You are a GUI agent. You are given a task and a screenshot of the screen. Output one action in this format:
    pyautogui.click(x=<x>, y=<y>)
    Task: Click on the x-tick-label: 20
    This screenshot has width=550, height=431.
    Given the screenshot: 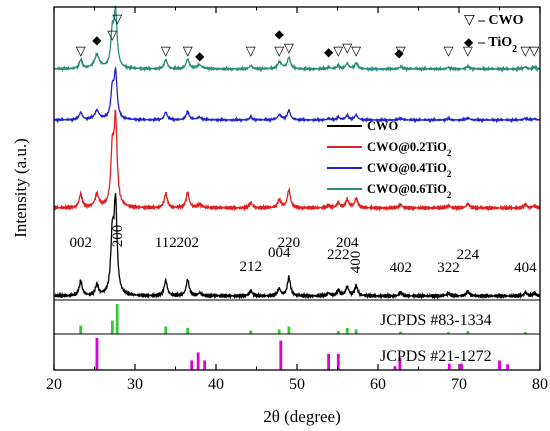 What is the action you would take?
    pyautogui.click(x=54, y=384)
    